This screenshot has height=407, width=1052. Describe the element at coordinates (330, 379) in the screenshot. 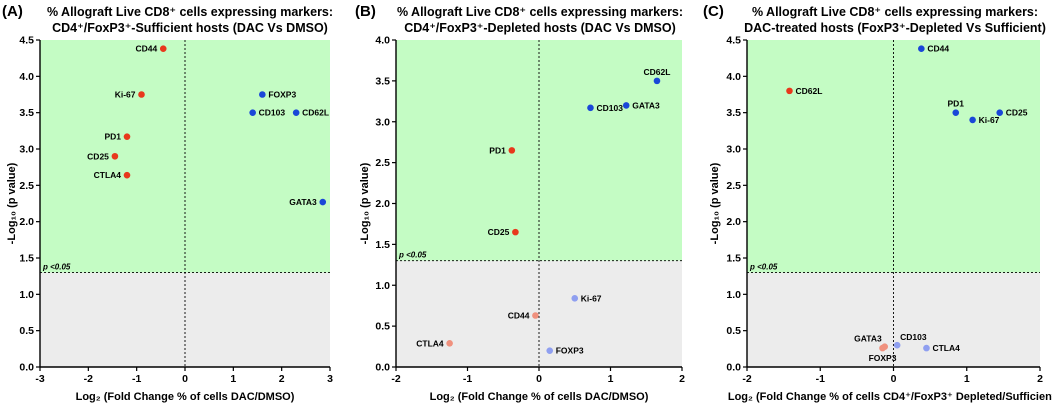

I see `x-tick-label: 3` at that location.